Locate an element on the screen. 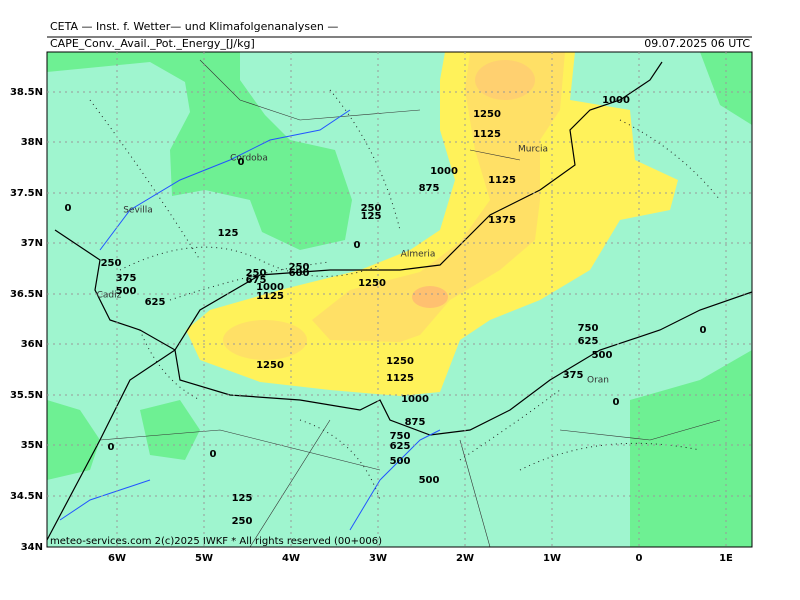 This screenshot has width=800, height=600. lat-label: 34N is located at coordinates (32, 547).